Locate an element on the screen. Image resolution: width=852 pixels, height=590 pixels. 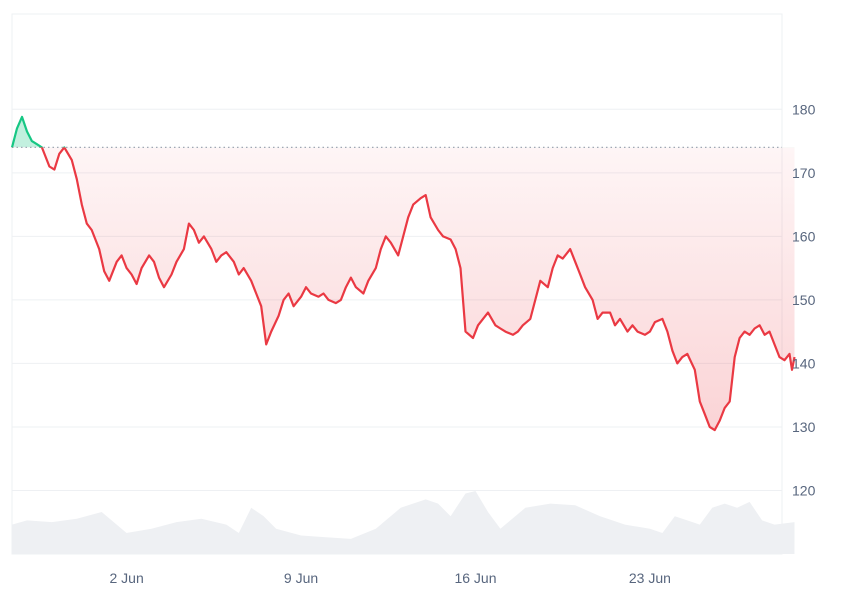
y-tick-label-150: 150 is located at coordinates (804, 300).